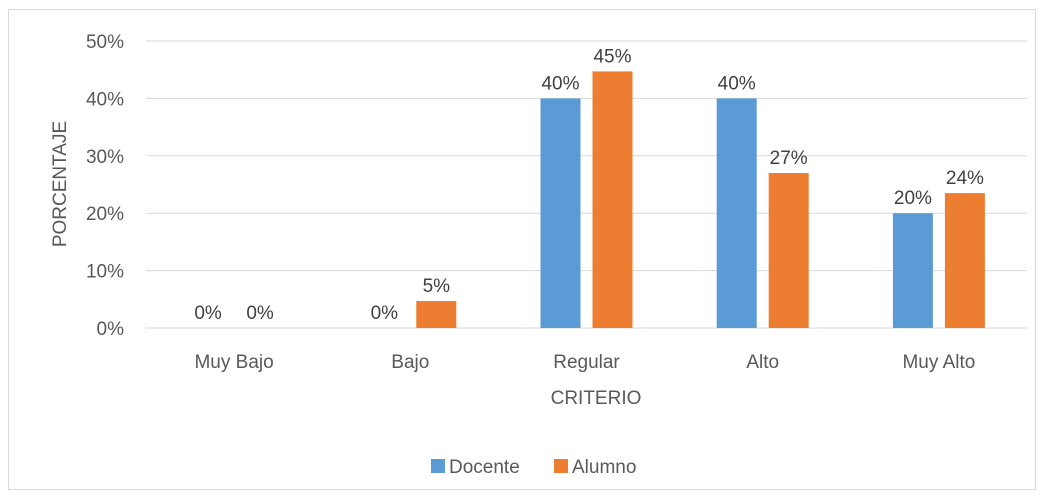  What do you see at coordinates (788, 250) in the screenshot?
I see `bar-alumno-alto` at bounding box center [788, 250].